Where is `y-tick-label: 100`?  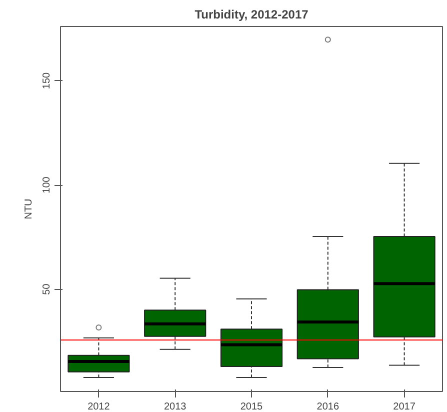 y-tick-label: 100 is located at coordinates (47, 185).